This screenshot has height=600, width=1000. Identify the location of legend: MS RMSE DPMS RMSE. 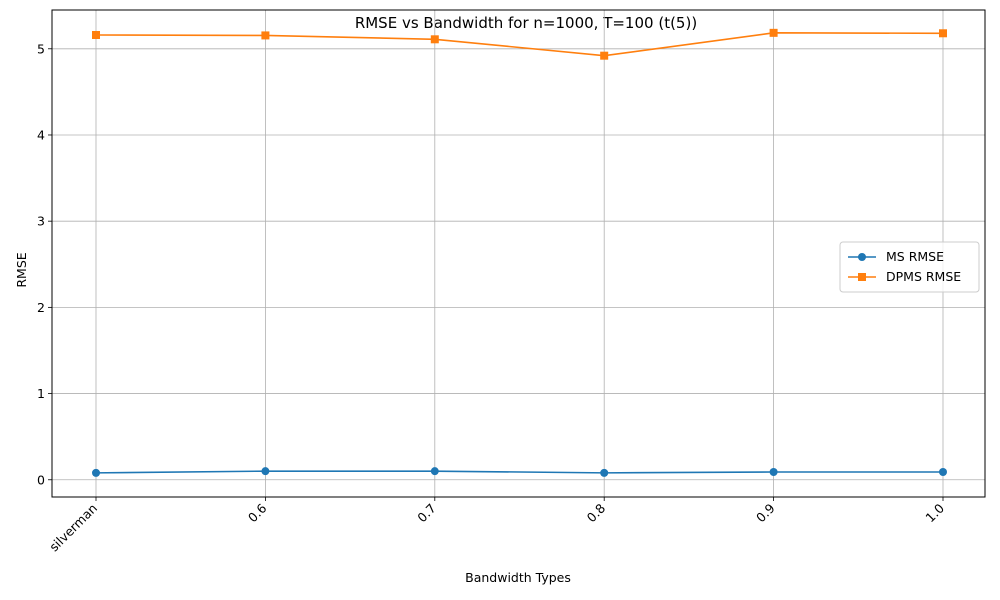
(909, 267).